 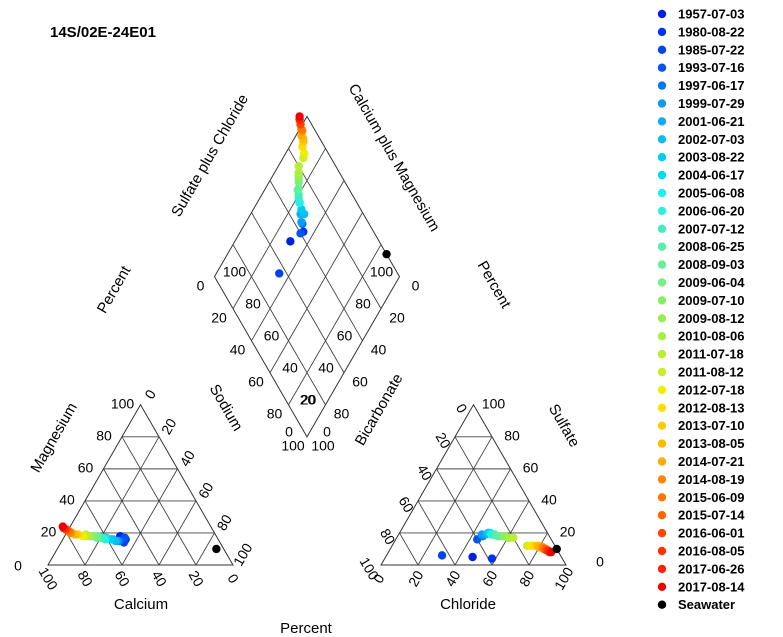 What do you see at coordinates (416, 579) in the screenshot?
I see `tick-label-chloride: 20` at bounding box center [416, 579].